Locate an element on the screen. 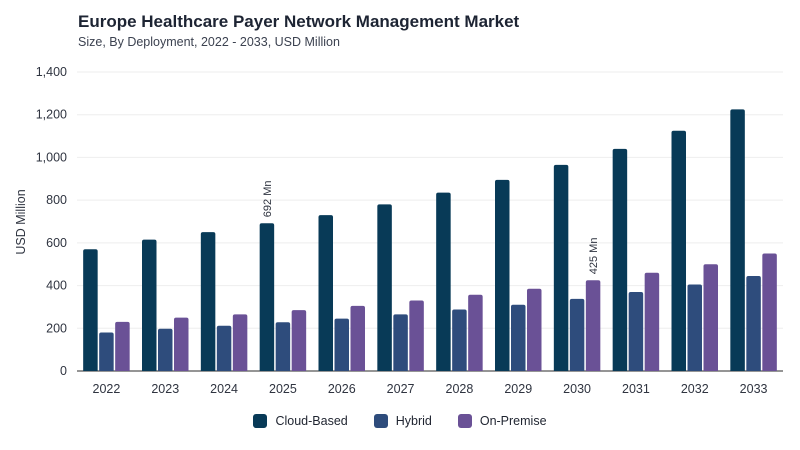 This screenshot has height=450, width=800. y-tick-label: 1,400 is located at coordinates (51, 72).